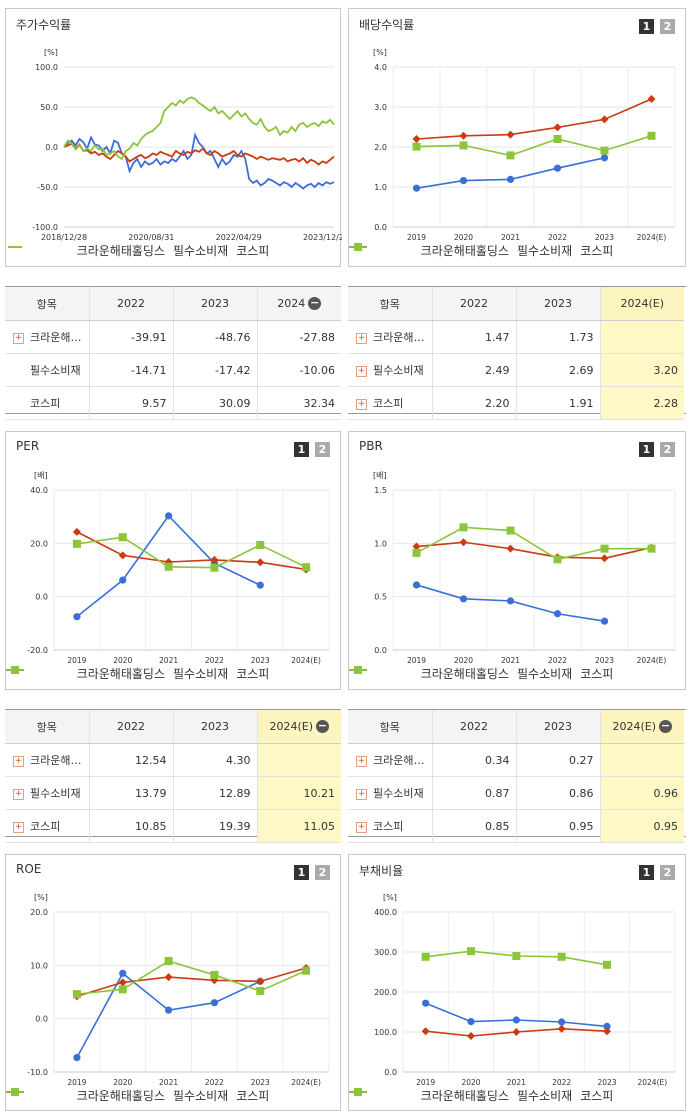 The width and height of the screenshot is (691, 1115). I want to click on column-header-label: 2024(E), so click(634, 726).